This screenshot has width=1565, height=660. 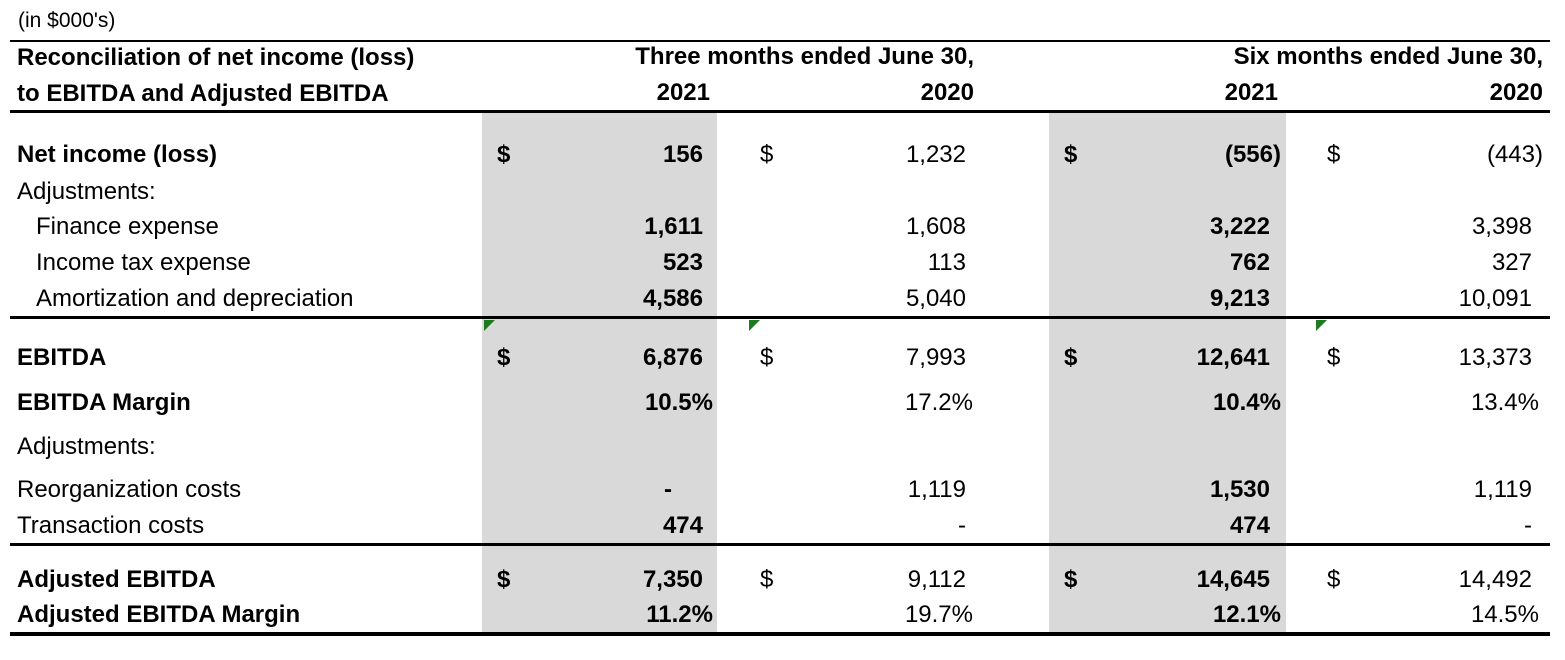 I want to click on highlight-column-q2-2021, so click(x=599, y=373).